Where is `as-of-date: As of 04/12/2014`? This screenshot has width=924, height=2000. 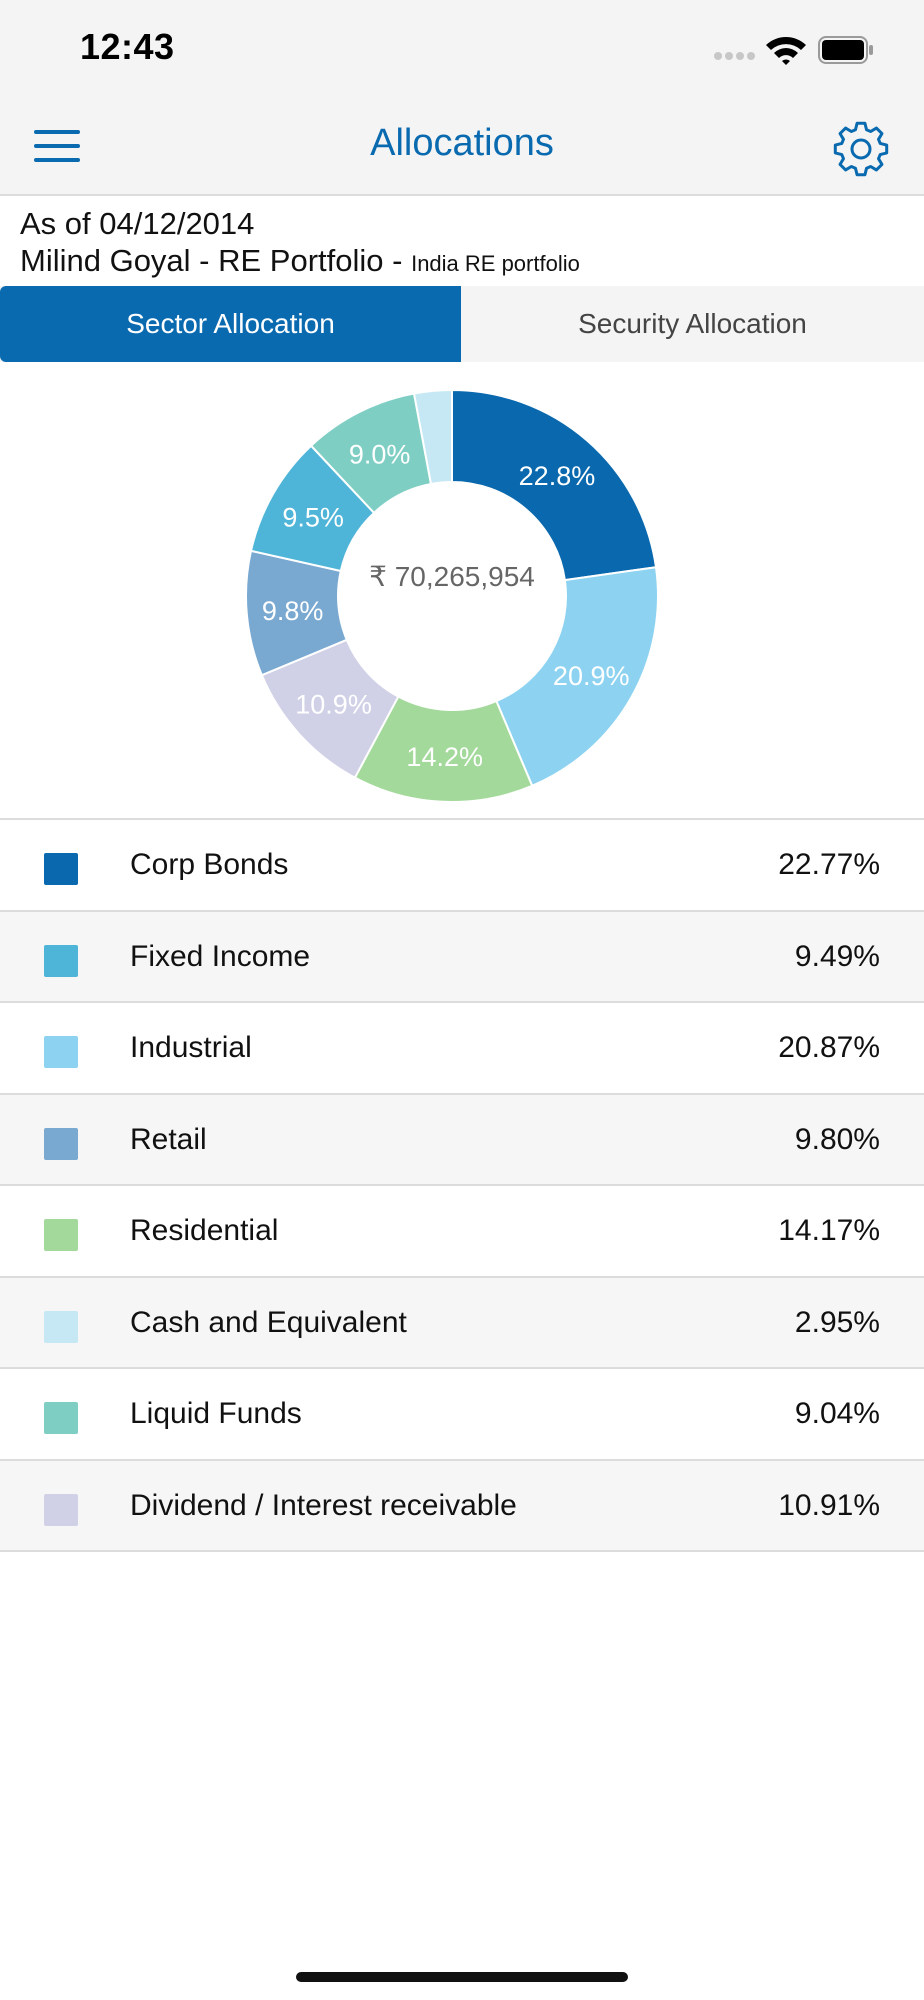
as-of-date: As of 04/12/2014 is located at coordinates (137, 223).